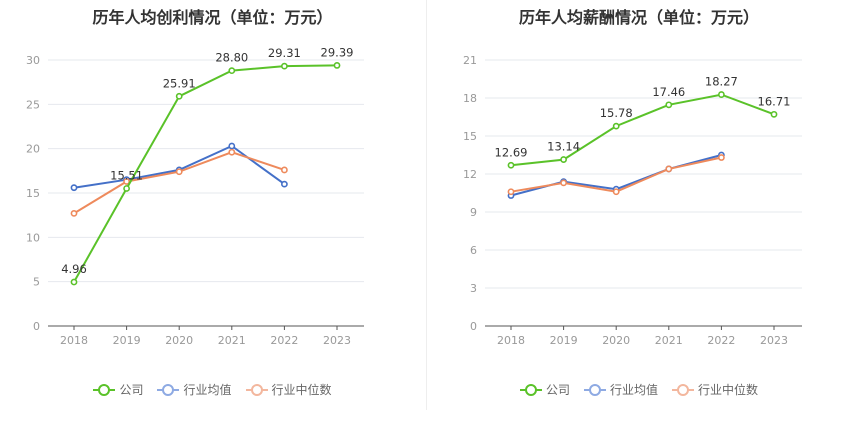  Describe the element at coordinates (642, 130) in the screenshot. I see `series-line-company` at that location.